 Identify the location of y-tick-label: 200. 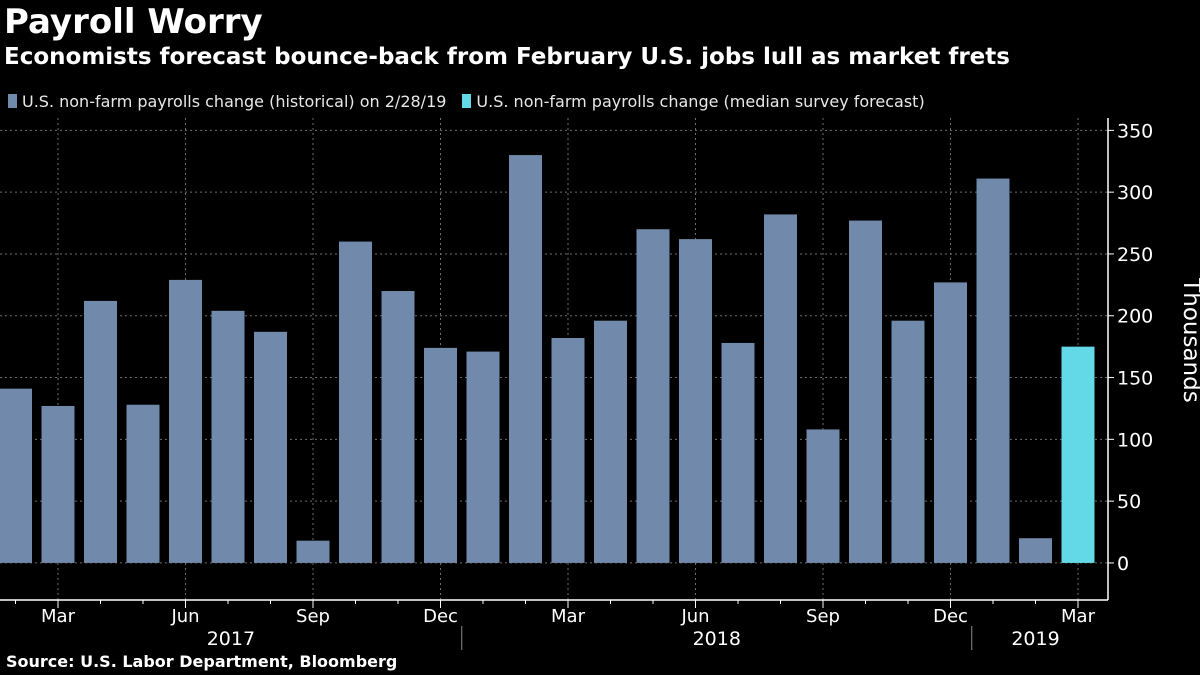
(1135, 317).